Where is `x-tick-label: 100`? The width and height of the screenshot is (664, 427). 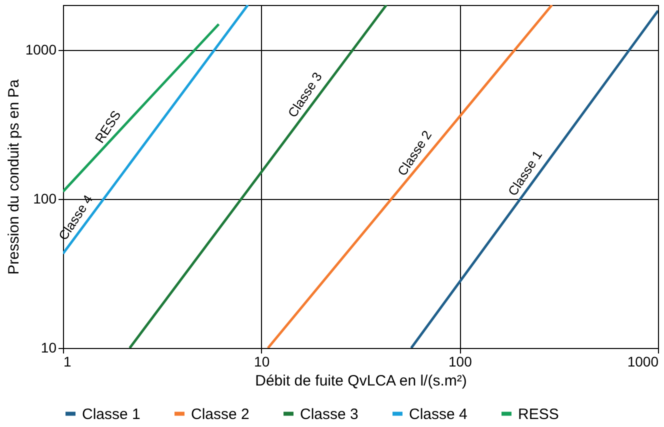 x-tick-label: 100 is located at coordinates (460, 362).